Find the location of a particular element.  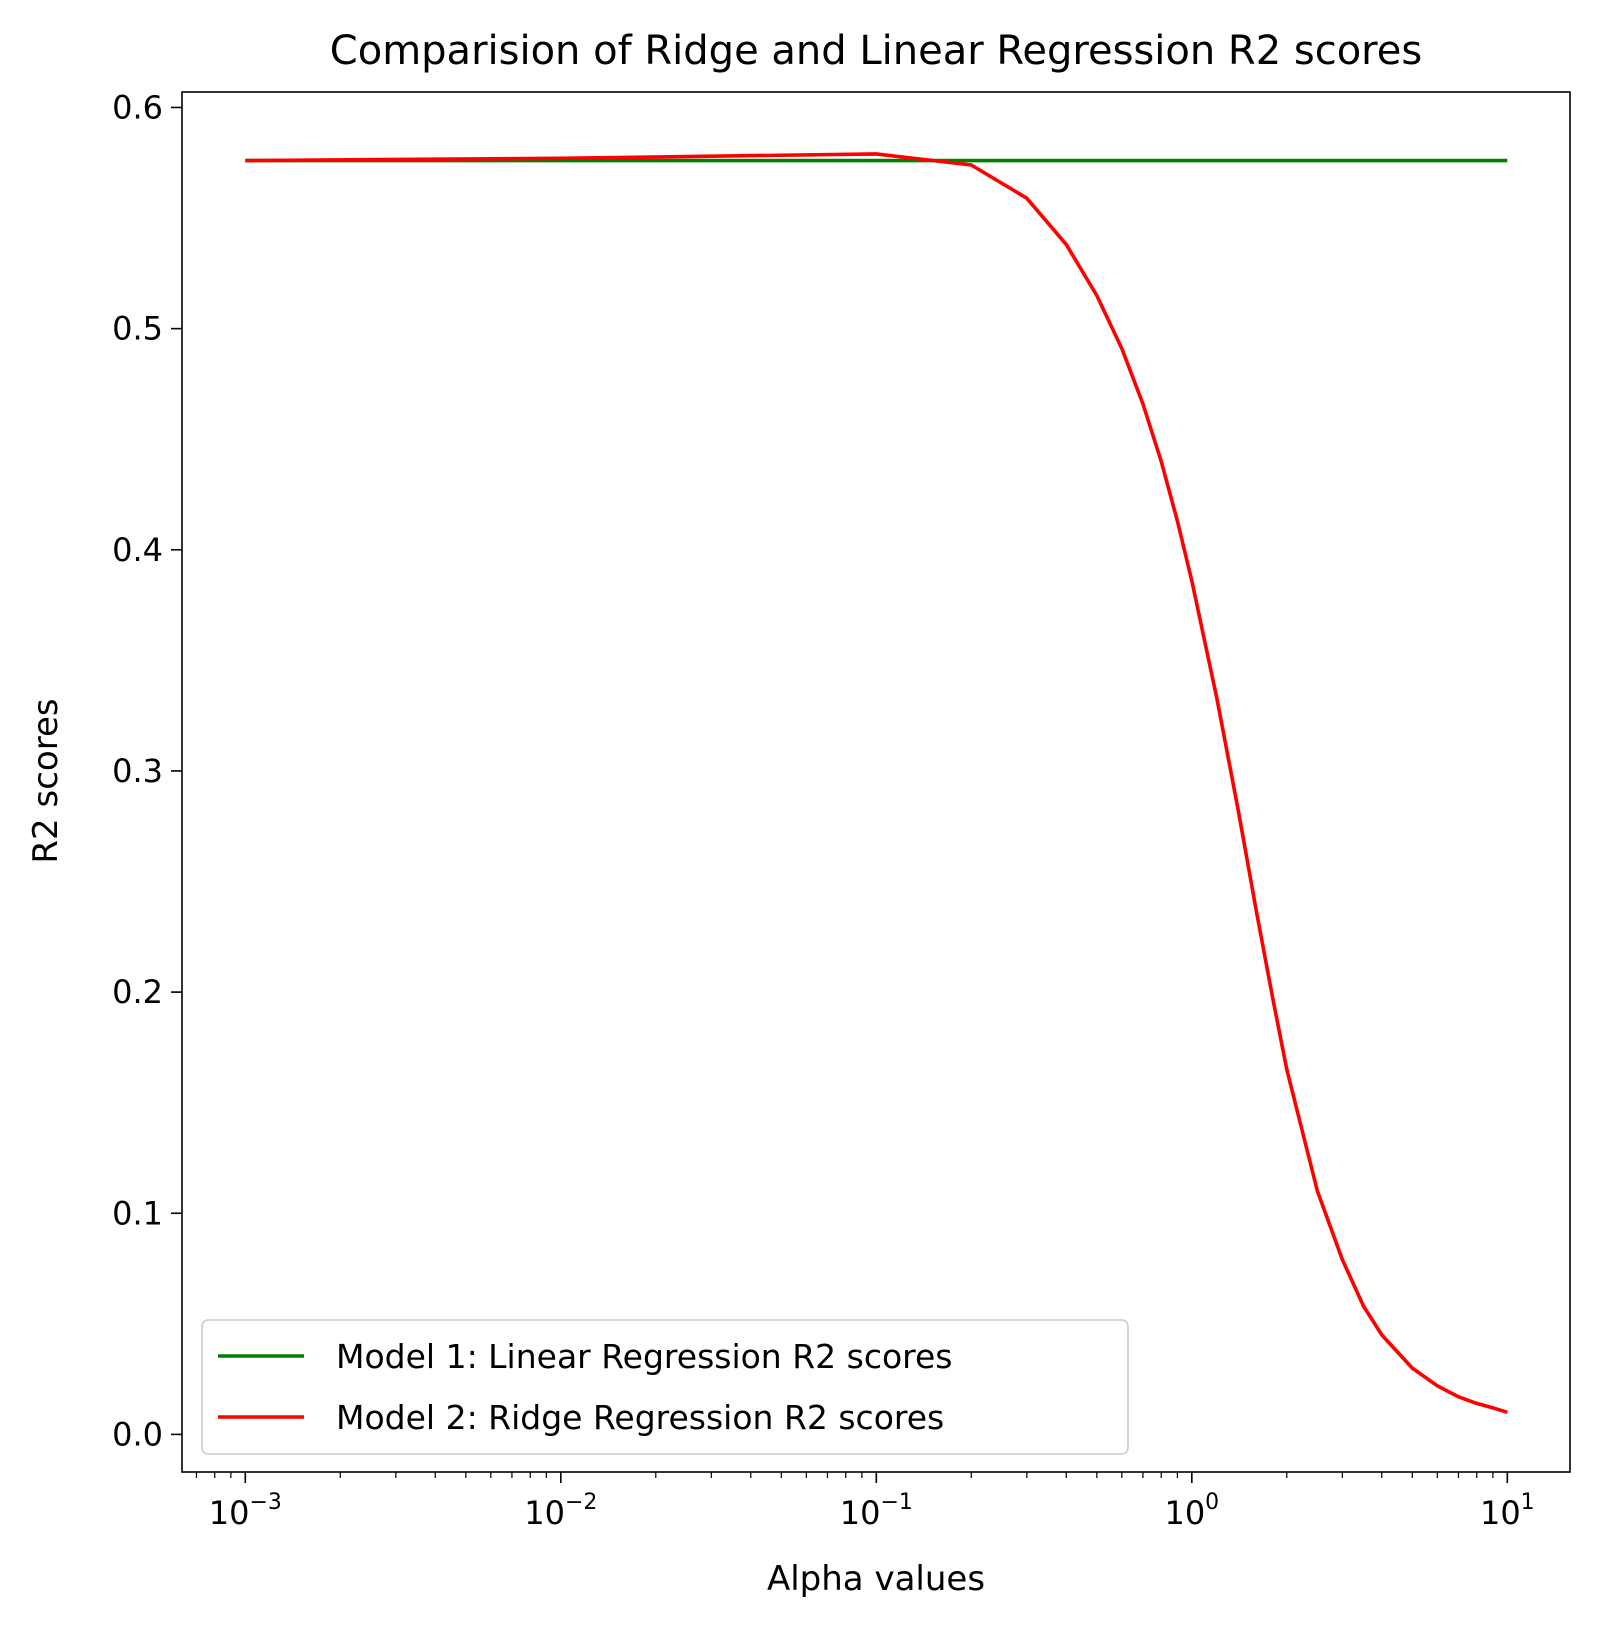

x-tick-exponent: −3 is located at coordinates (265, 1502).